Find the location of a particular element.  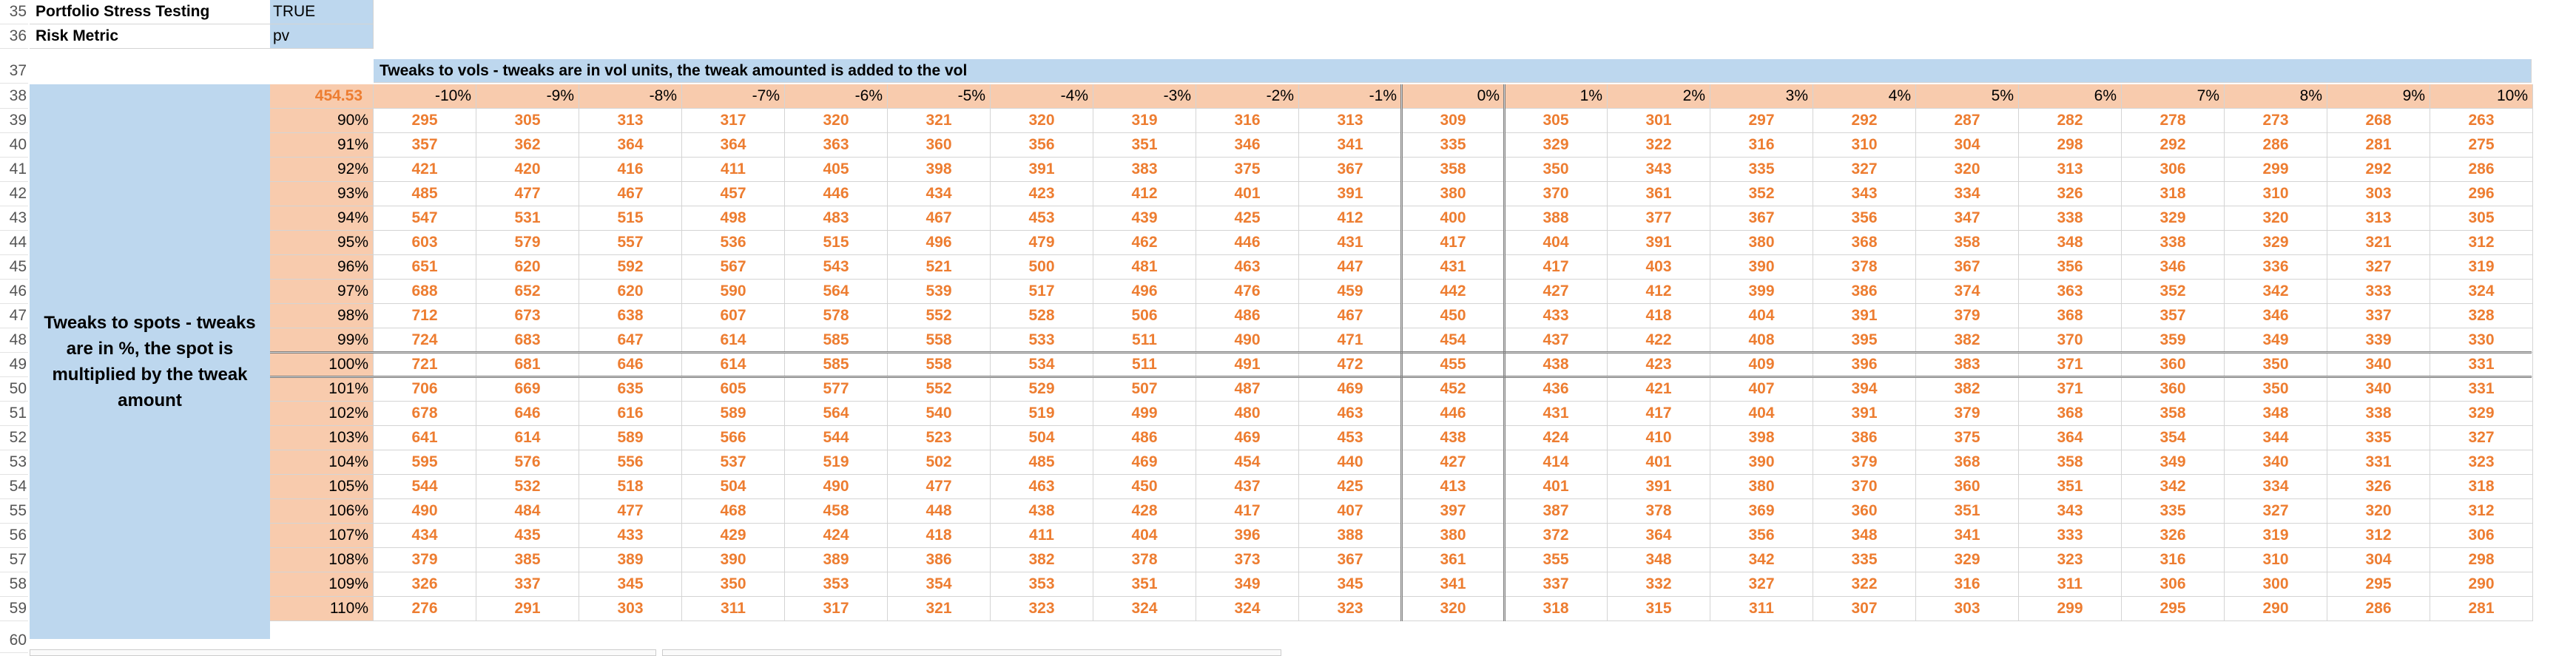

grid-cell: 295 is located at coordinates (2173, 609).